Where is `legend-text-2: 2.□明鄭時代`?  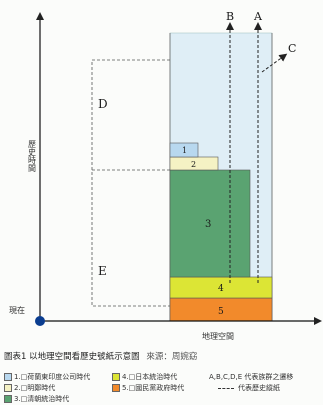 legend-text-2: 2.□明鄭時代 is located at coordinates (35, 388).